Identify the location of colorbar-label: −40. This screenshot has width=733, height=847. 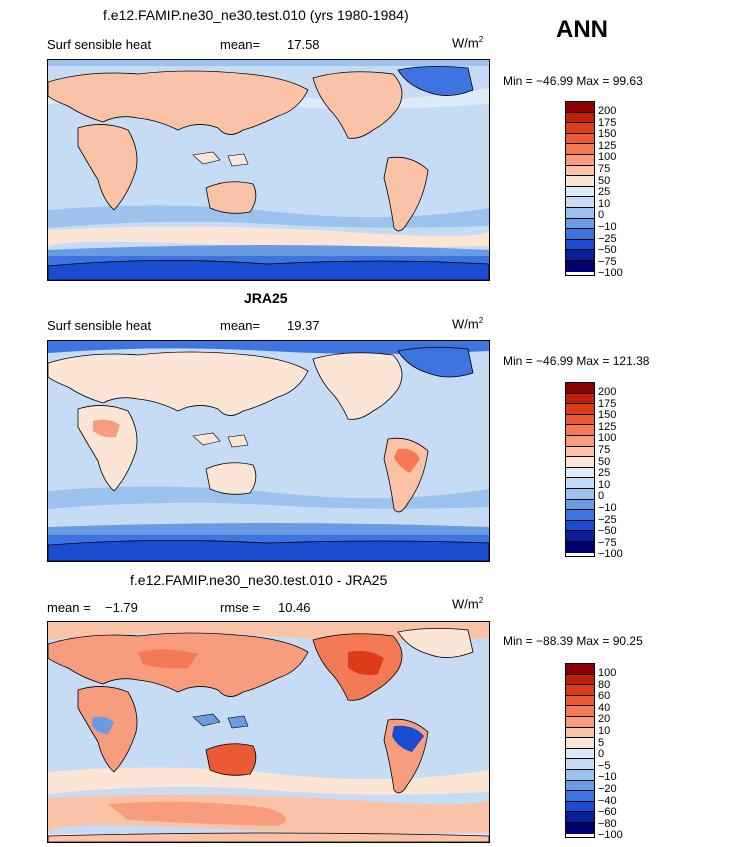
(607, 800).